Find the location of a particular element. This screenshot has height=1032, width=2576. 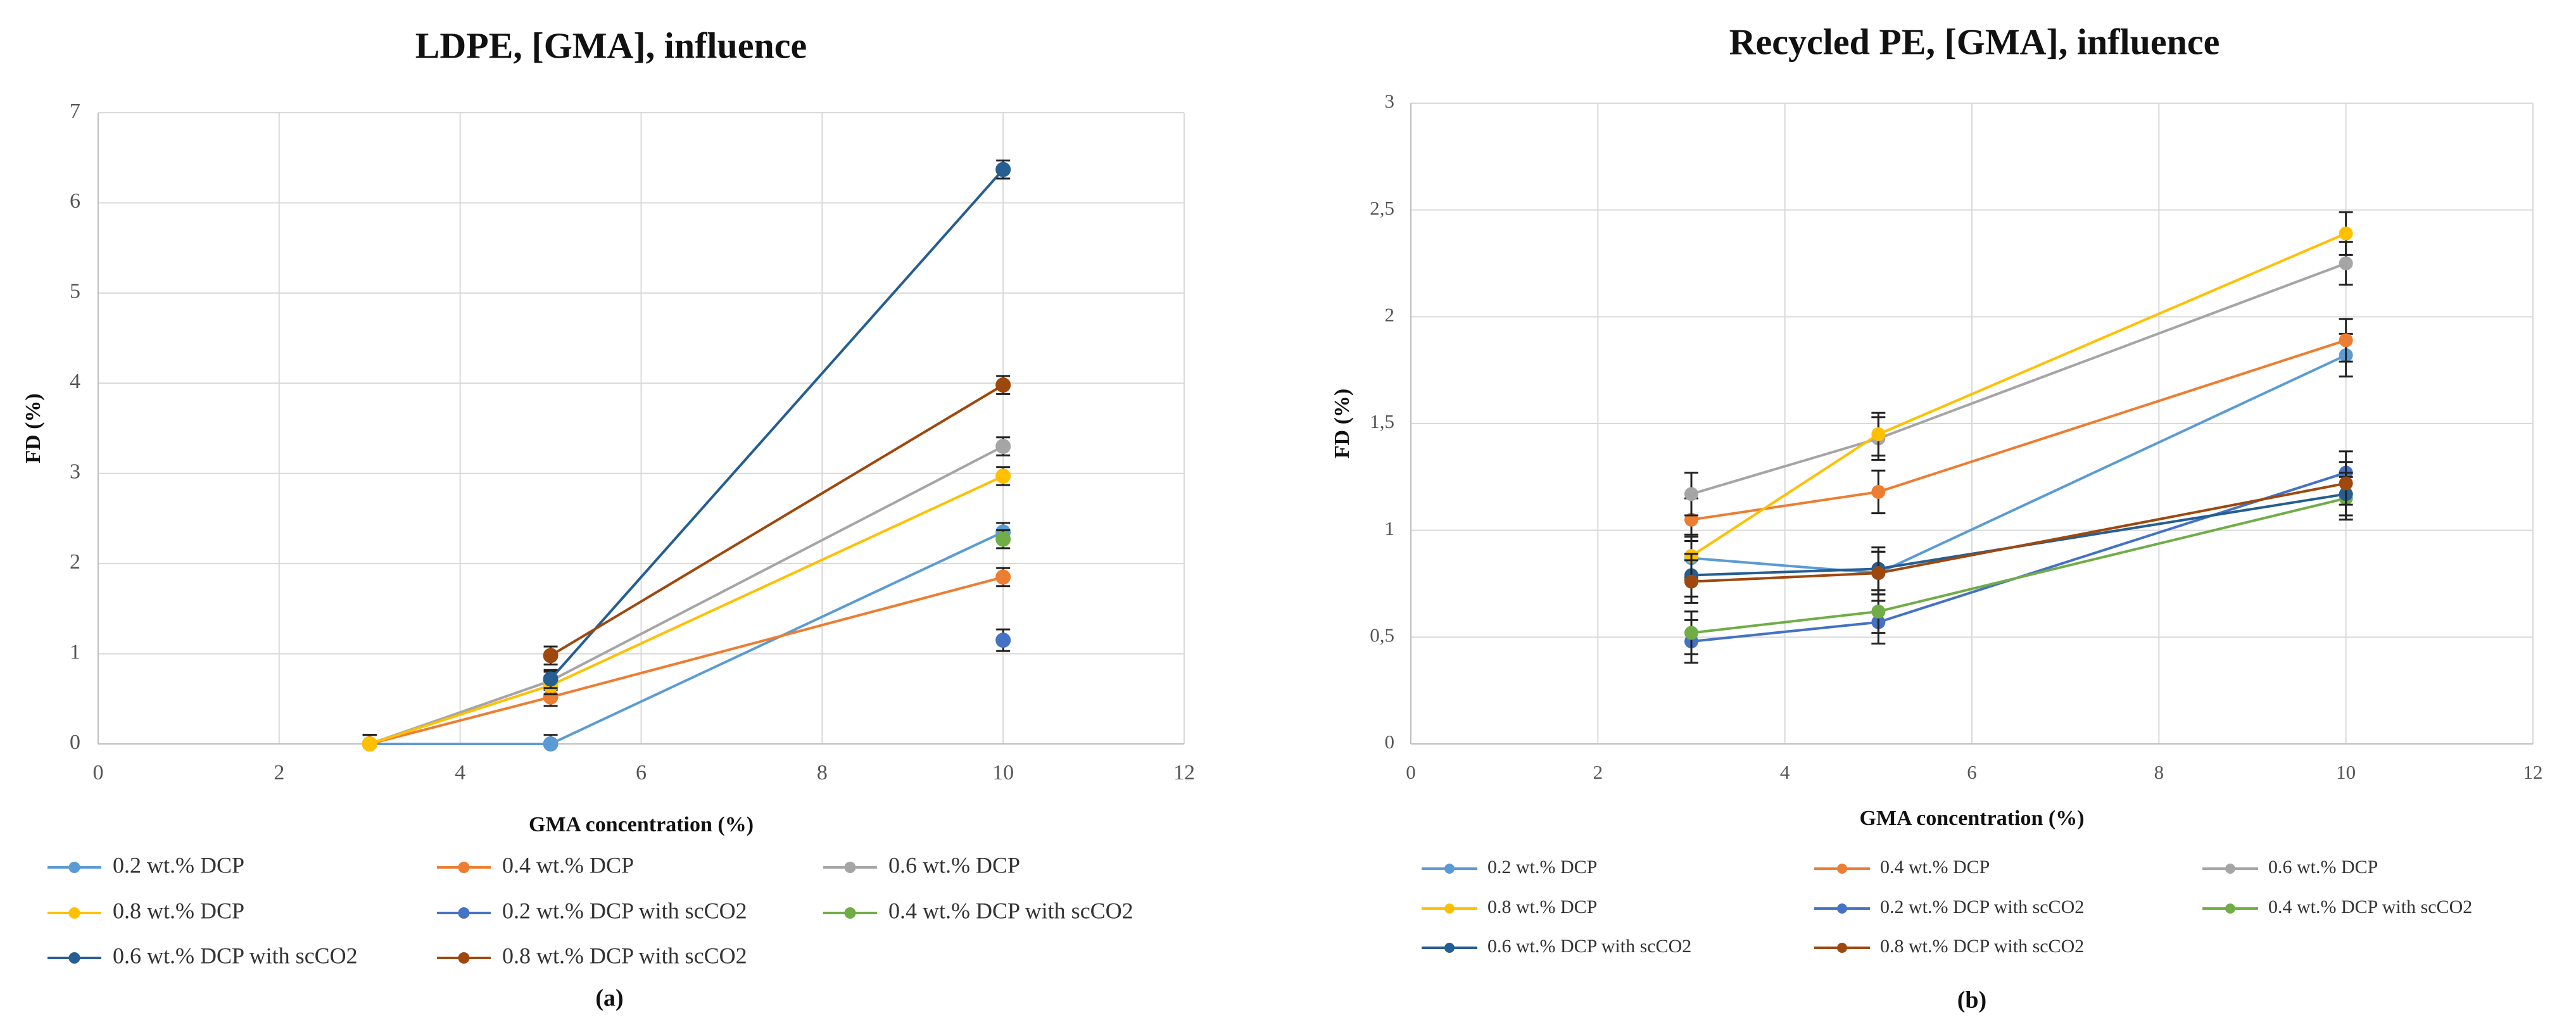

x-axis-title: GMA concentration (%) is located at coordinates (641, 824).